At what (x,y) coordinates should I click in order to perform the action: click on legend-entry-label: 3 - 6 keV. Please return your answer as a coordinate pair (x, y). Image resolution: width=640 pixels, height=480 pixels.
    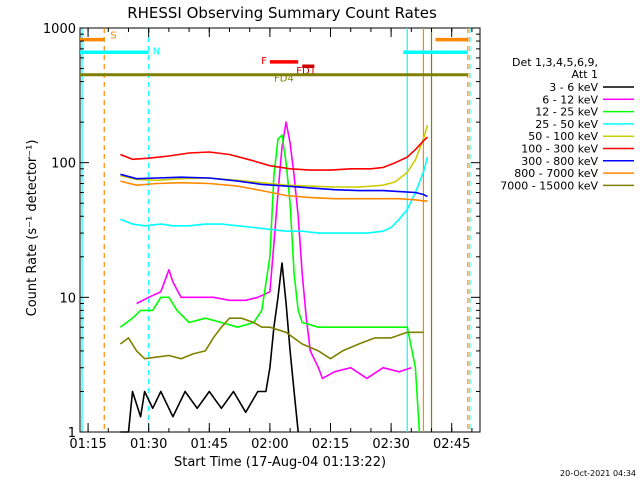
    Looking at the image, I should click on (573, 87).